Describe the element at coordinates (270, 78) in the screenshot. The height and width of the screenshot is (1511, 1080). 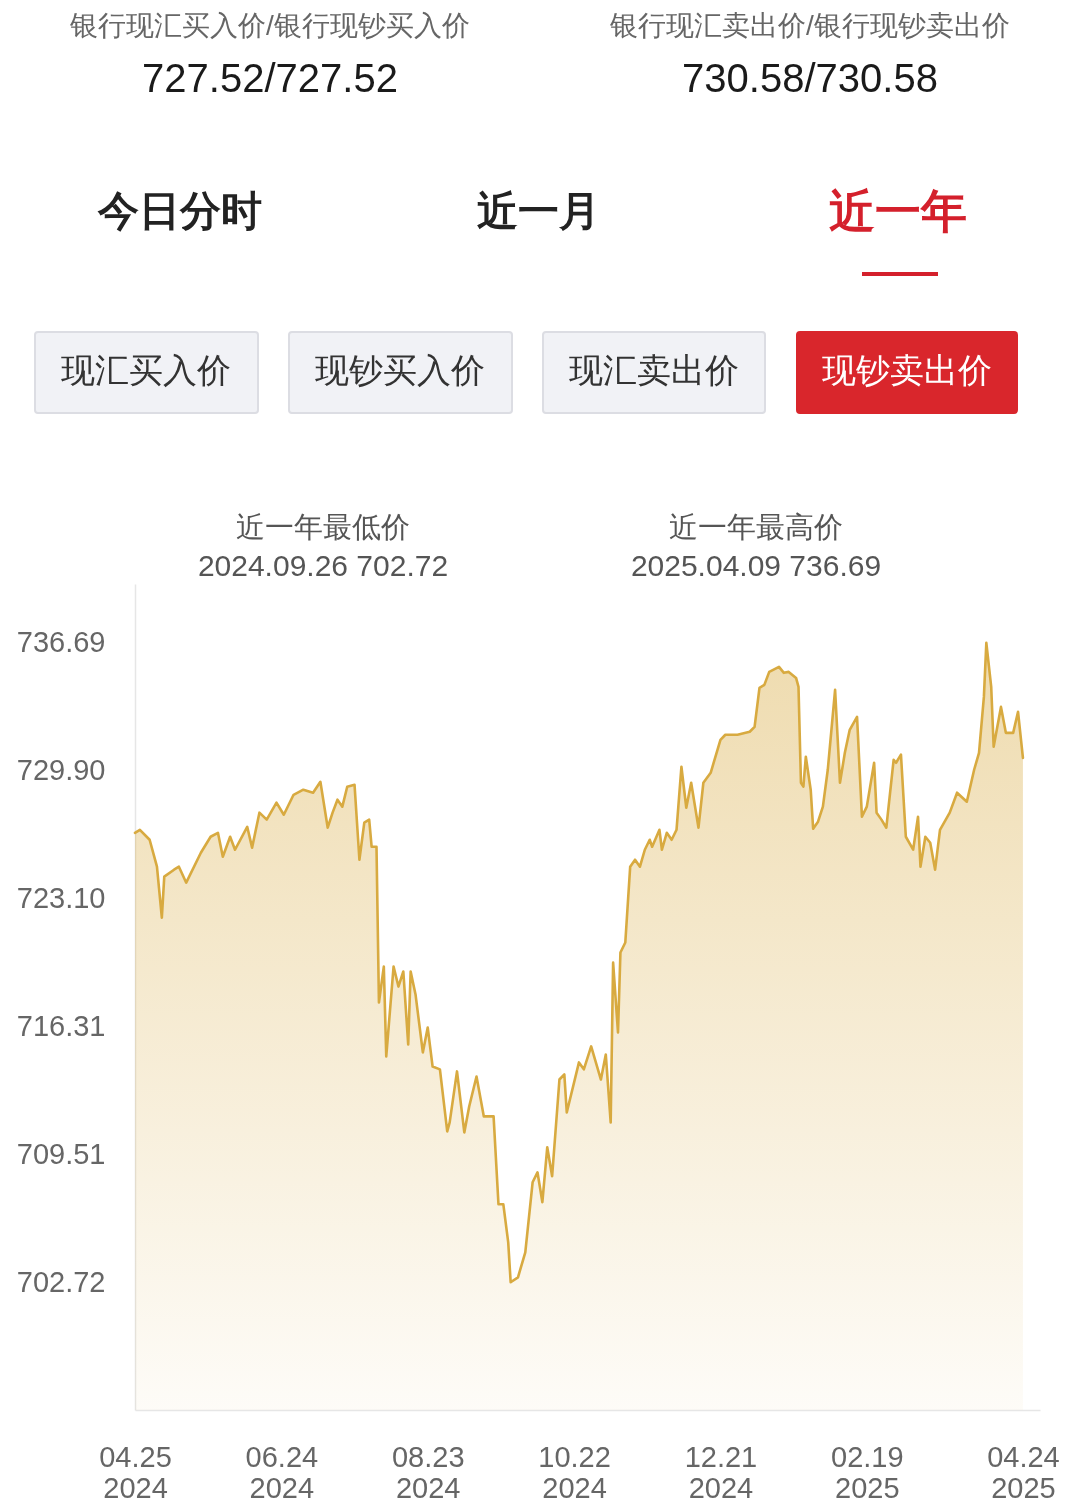
I see `text: 727.52/727.52` at that location.